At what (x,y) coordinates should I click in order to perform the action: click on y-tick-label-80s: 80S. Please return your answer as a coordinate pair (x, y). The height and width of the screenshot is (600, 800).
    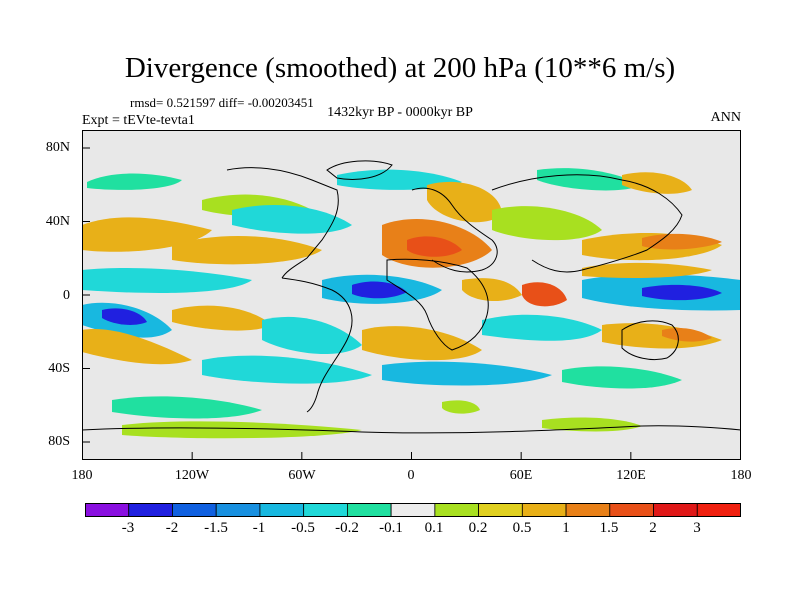
    Looking at the image, I should click on (59, 441).